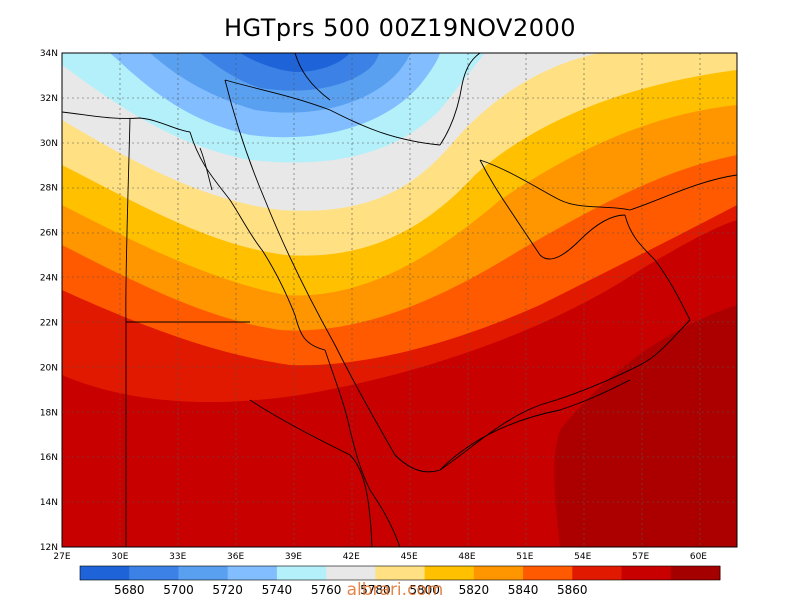 The width and height of the screenshot is (800, 600). What do you see at coordinates (126, 122) in the screenshot?
I see `mediterranean-coast` at bounding box center [126, 122].